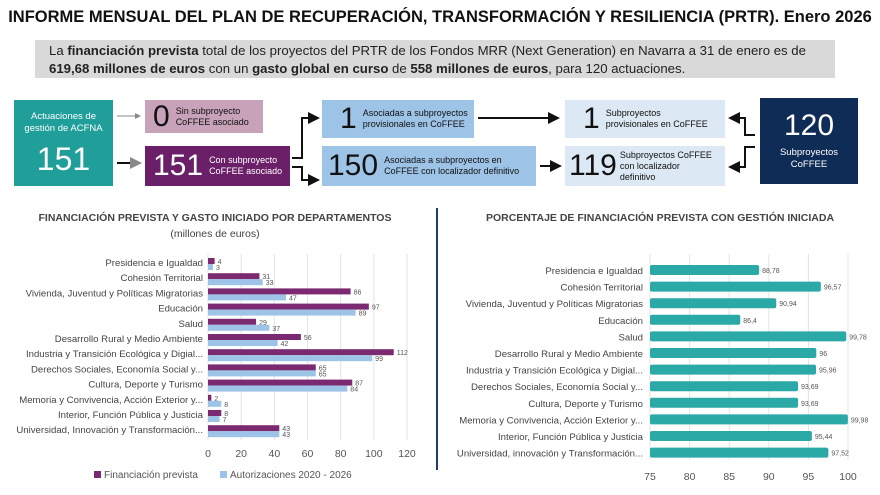  I want to click on con-box: 151 Con subproyecto CoFFEE asociado, so click(217, 166).